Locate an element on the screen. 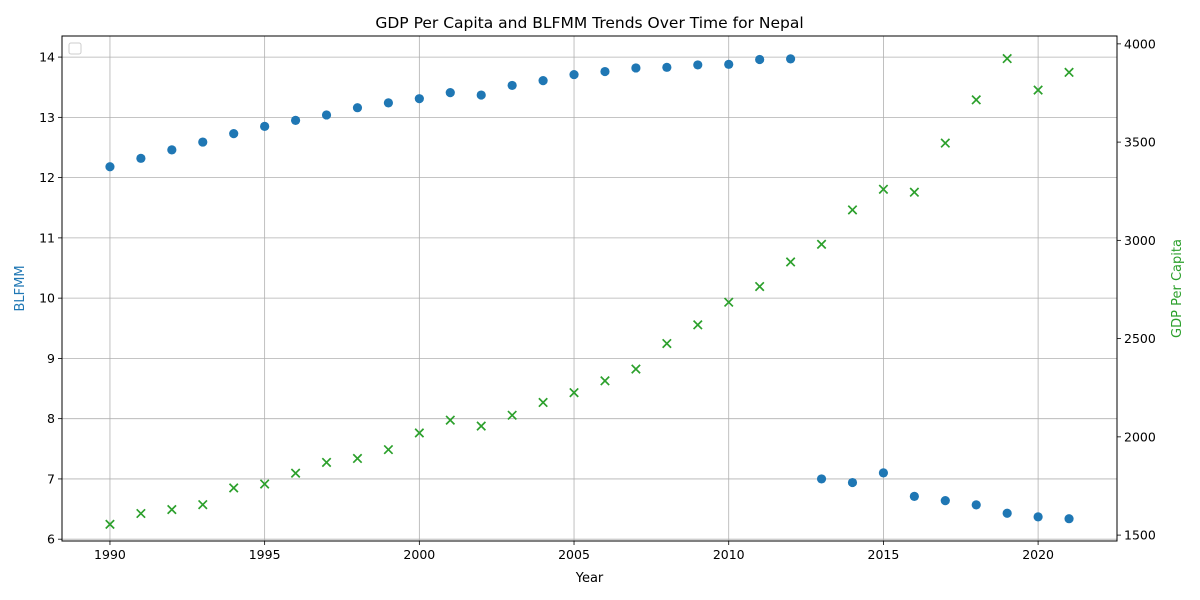 The image size is (1200, 600). left-y-tick-label: 11 is located at coordinates (47, 237).